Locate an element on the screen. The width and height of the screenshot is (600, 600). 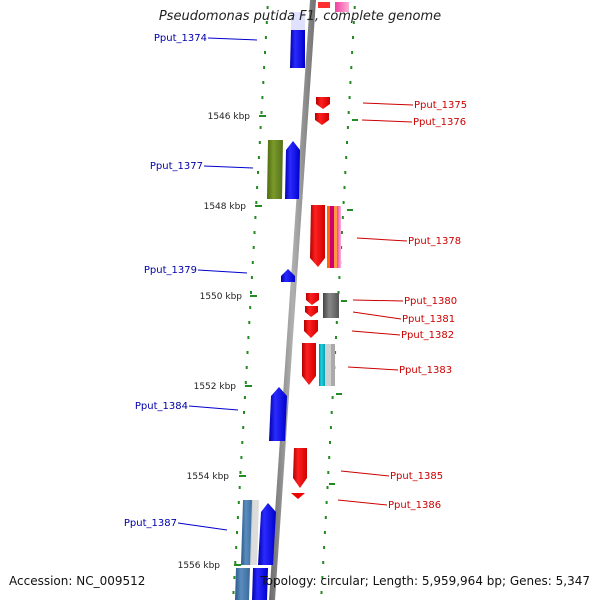
callouts-right is located at coordinates (375, 304).